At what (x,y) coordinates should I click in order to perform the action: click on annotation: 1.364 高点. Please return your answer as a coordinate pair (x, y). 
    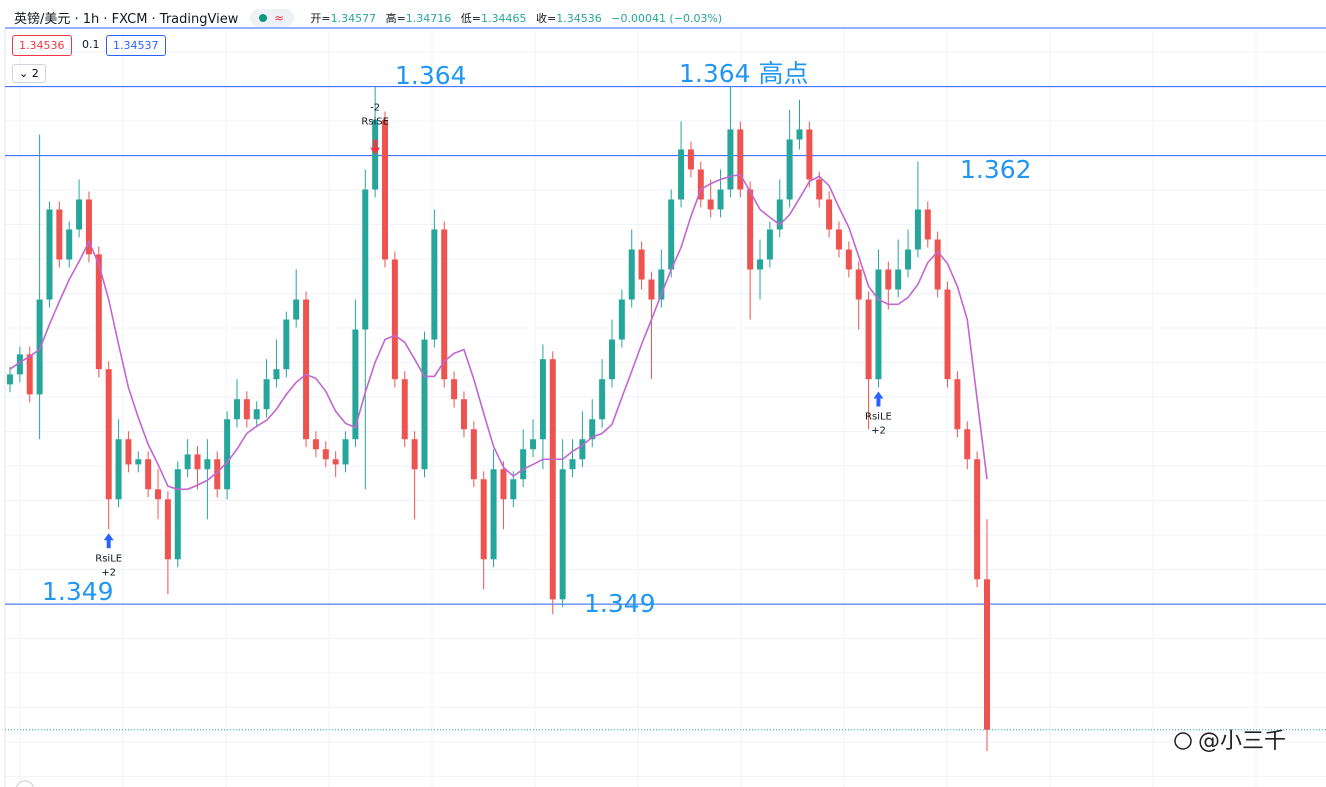
    Looking at the image, I should click on (744, 73).